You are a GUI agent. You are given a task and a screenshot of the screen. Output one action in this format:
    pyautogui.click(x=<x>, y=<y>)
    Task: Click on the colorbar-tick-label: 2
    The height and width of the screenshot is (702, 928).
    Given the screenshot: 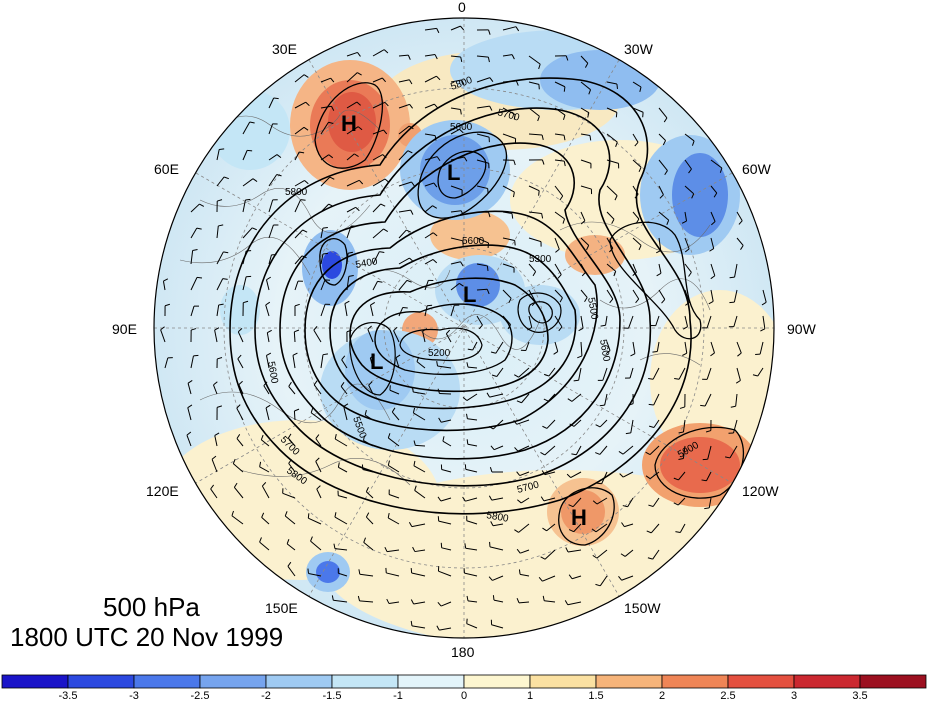 What is the action you would take?
    pyautogui.click(x=662, y=696)
    